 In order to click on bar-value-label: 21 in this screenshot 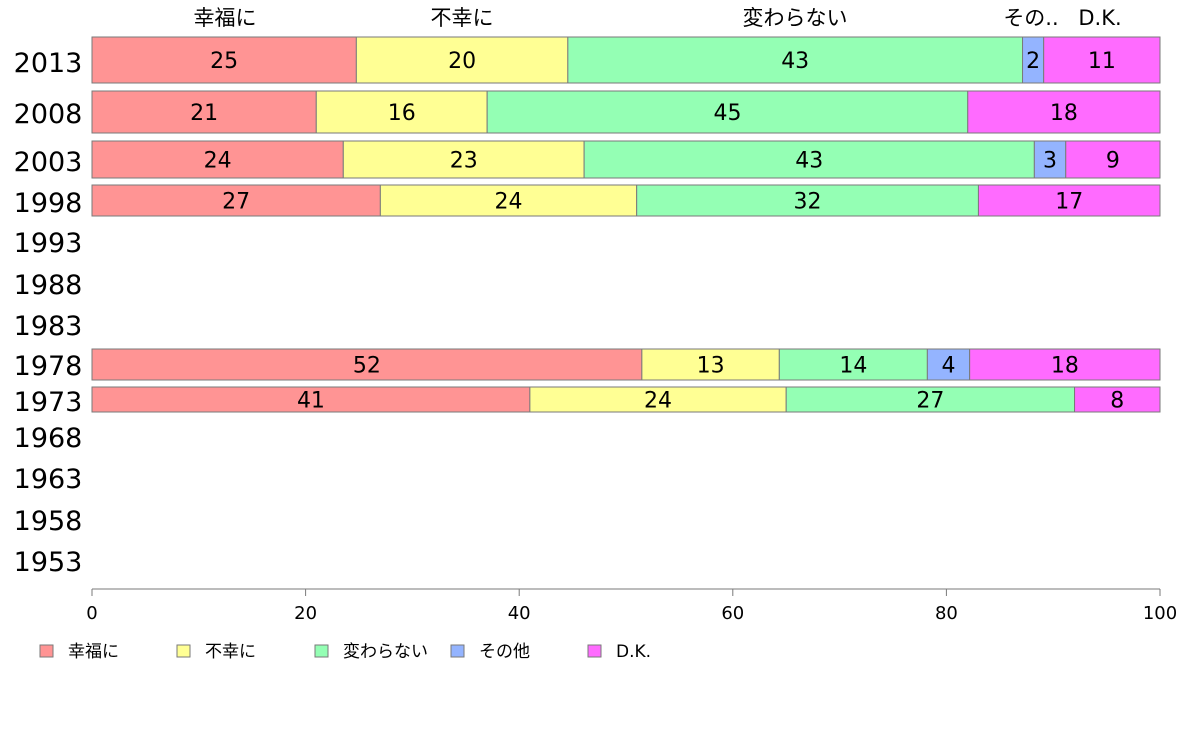, I will do `click(204, 113)`.